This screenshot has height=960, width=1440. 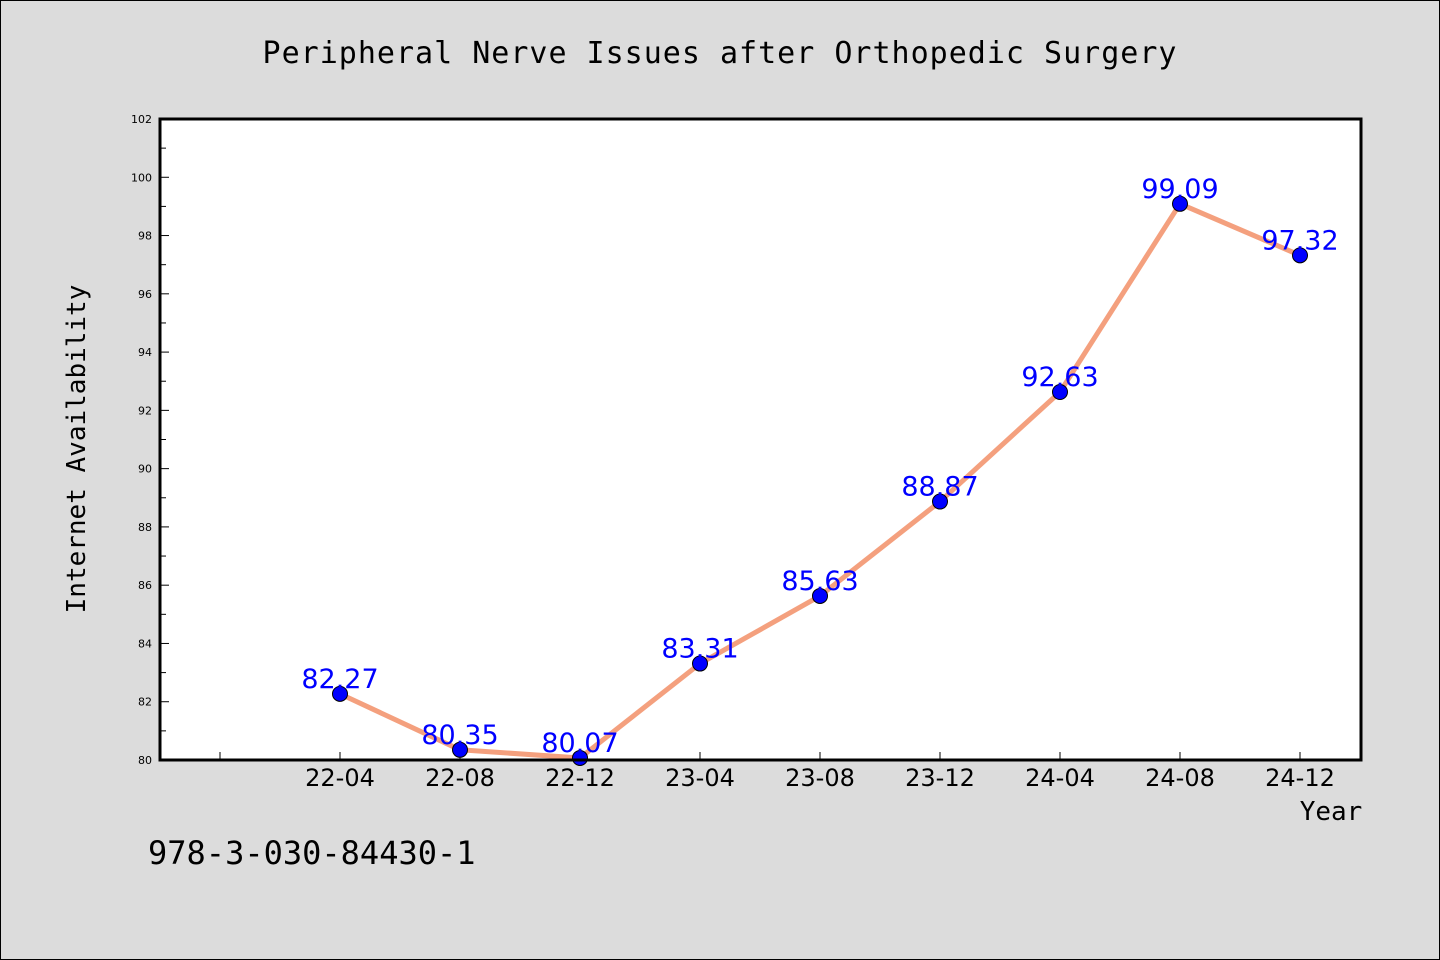 What do you see at coordinates (145, 527) in the screenshot?
I see `y-tick-label: 88` at bounding box center [145, 527].